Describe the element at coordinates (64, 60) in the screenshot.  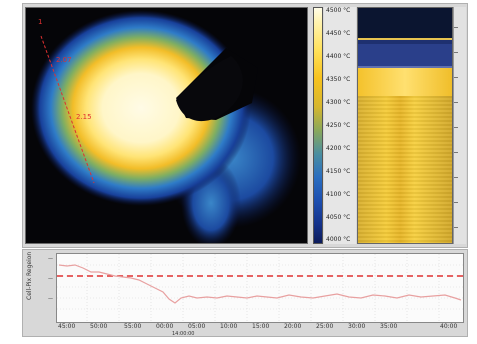
I see `marker-label: 2.07` at that location.